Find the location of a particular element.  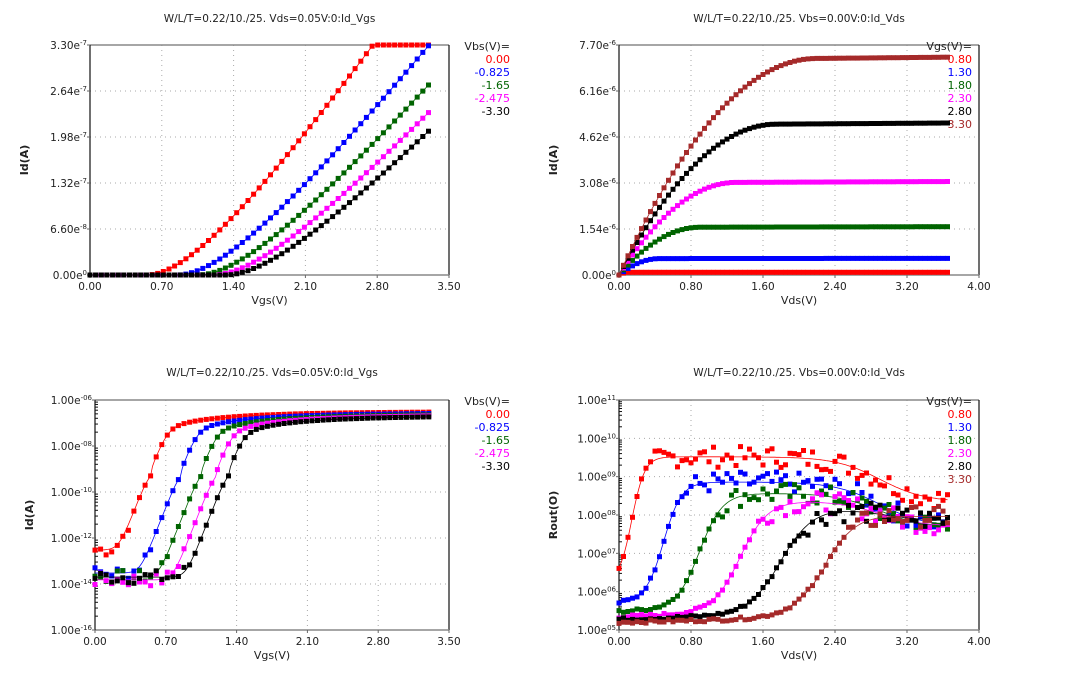

series-3.30 is located at coordinates (783, 166).